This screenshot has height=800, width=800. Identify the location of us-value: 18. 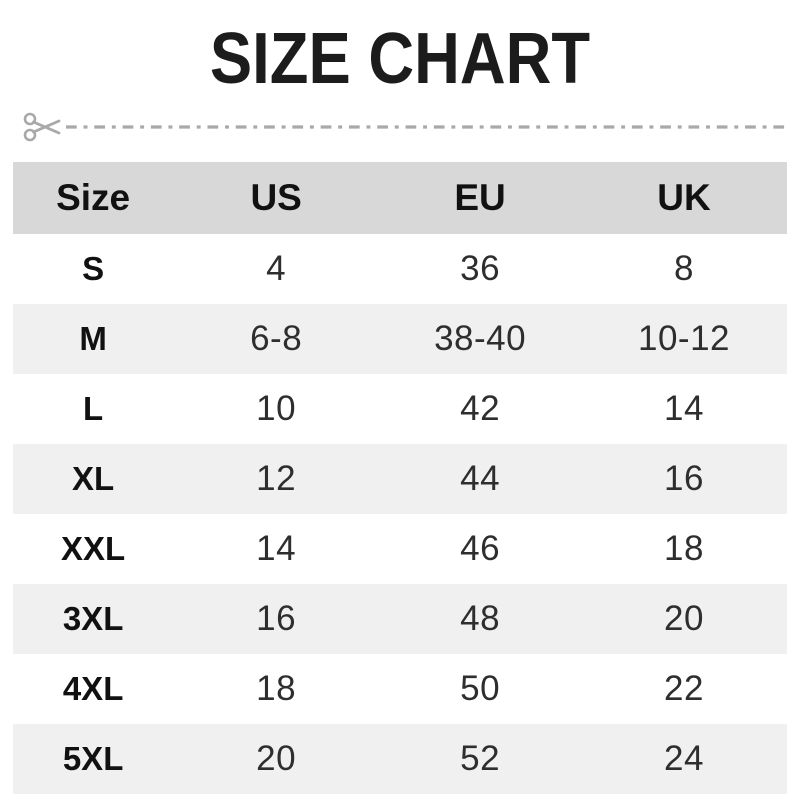
(276, 688).